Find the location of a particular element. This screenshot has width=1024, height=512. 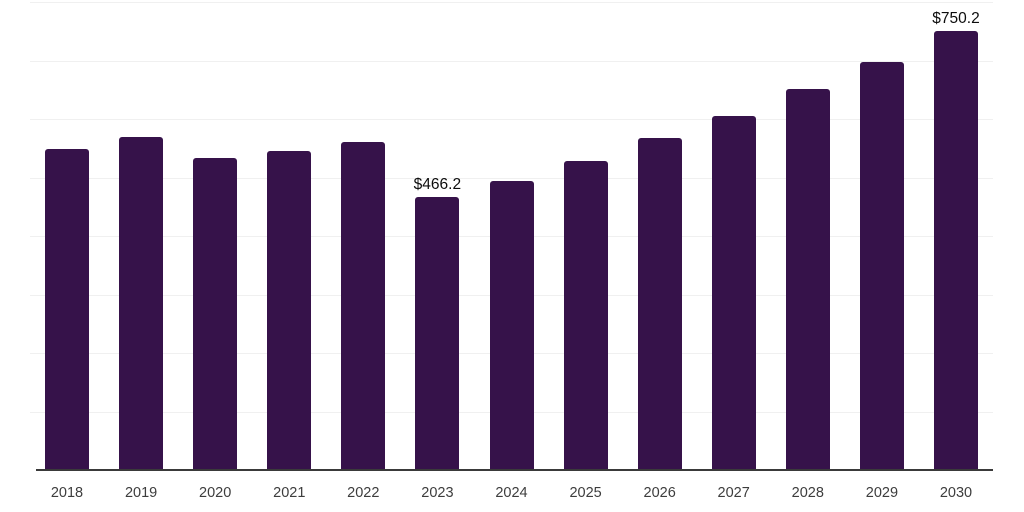

bar-value-label-2023: $466.2 is located at coordinates (437, 185).